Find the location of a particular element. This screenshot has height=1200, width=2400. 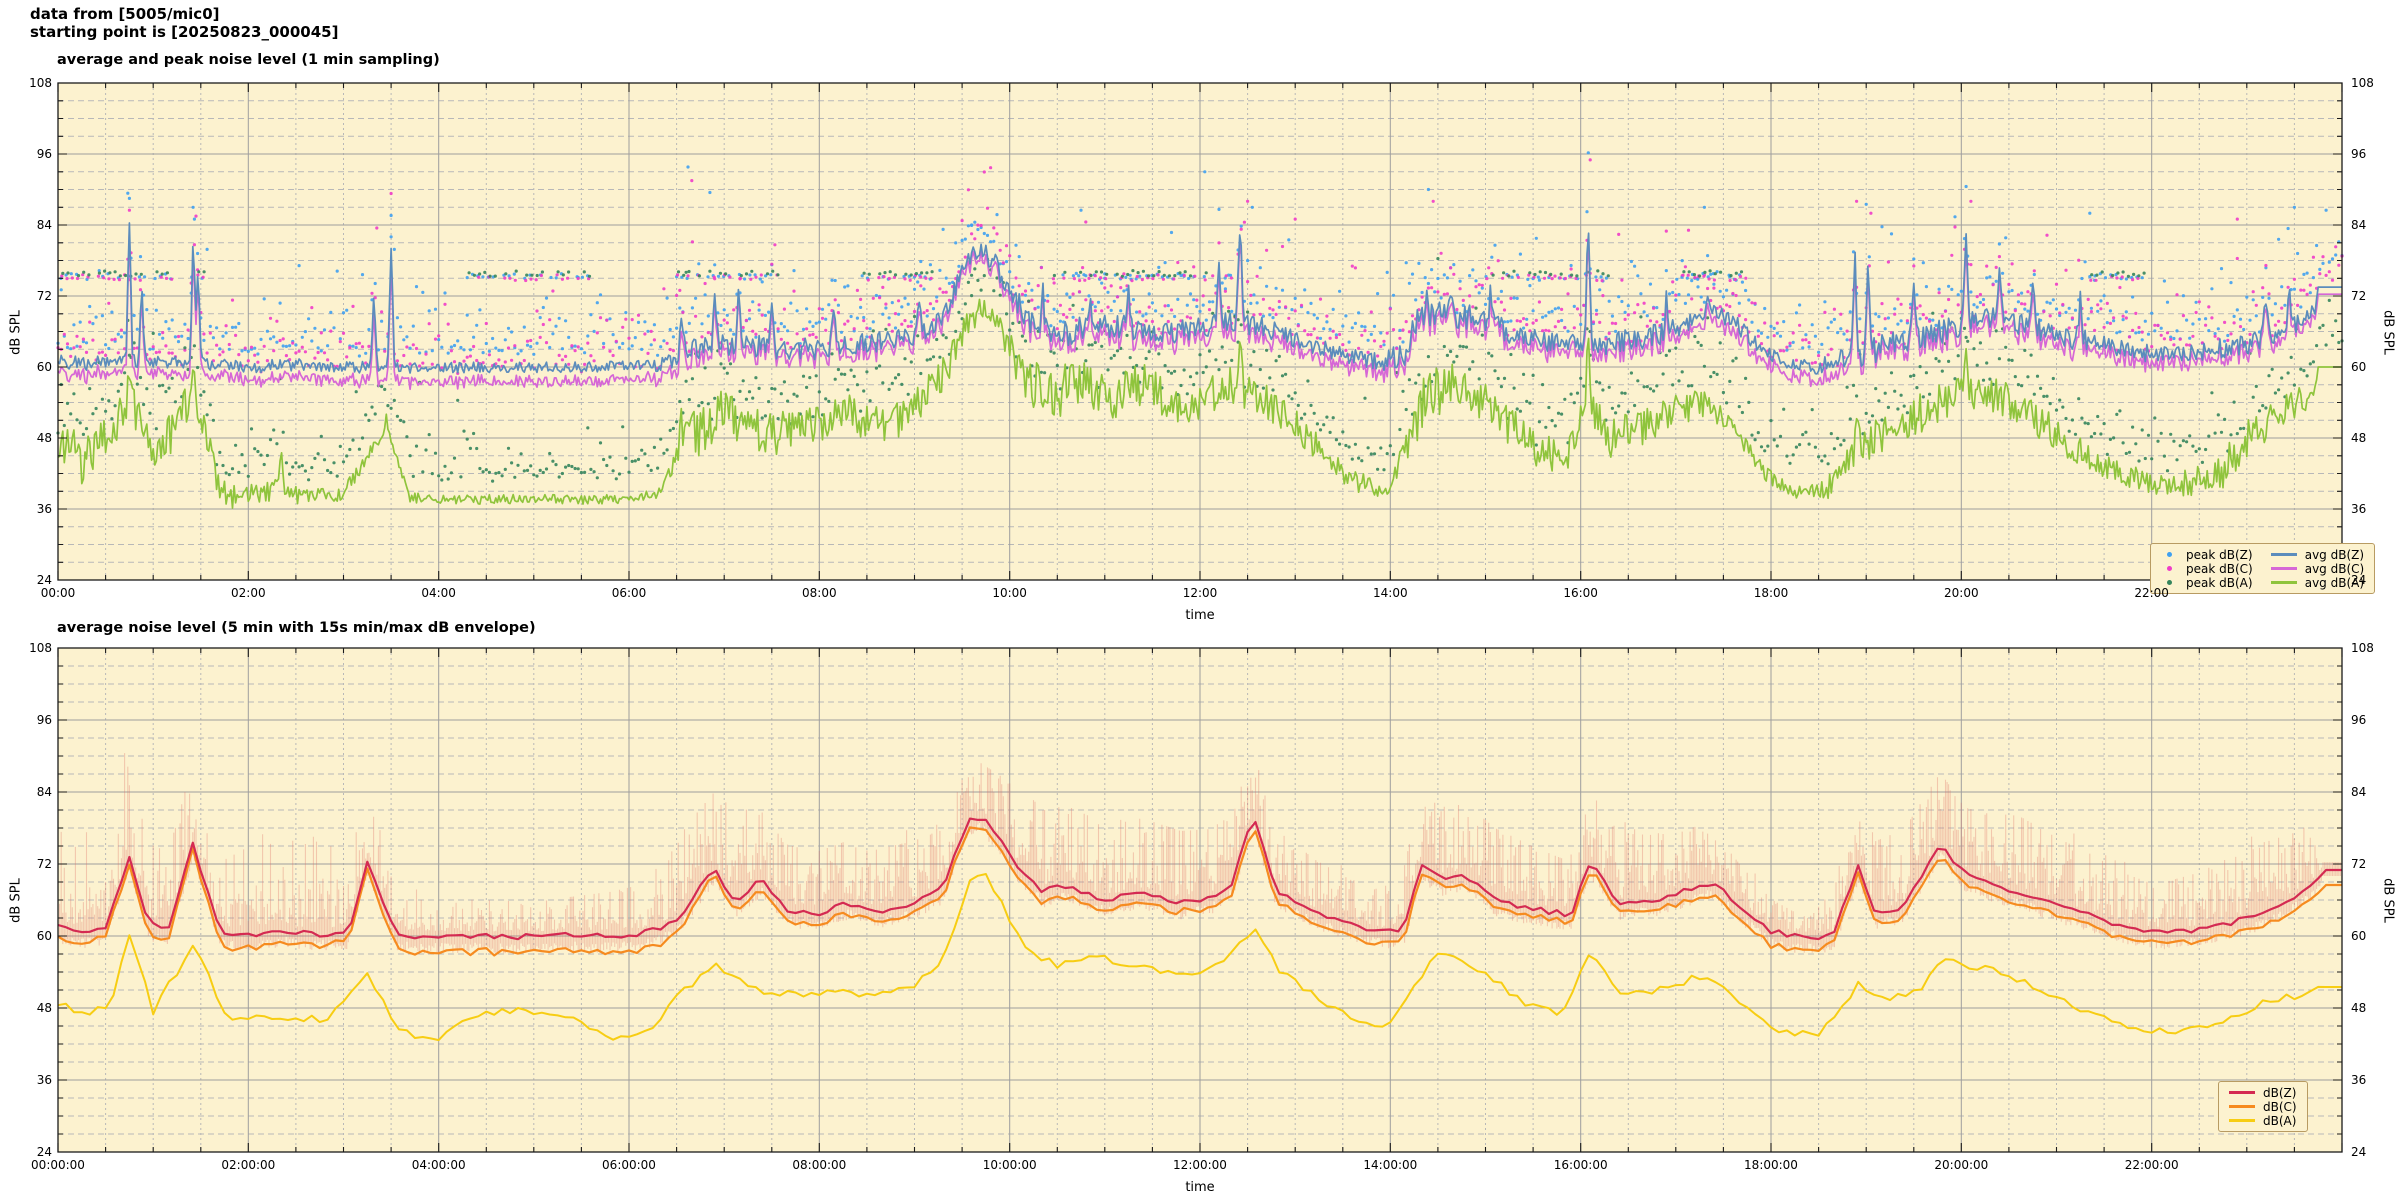

dbz-line is located at coordinates (1199, 879).